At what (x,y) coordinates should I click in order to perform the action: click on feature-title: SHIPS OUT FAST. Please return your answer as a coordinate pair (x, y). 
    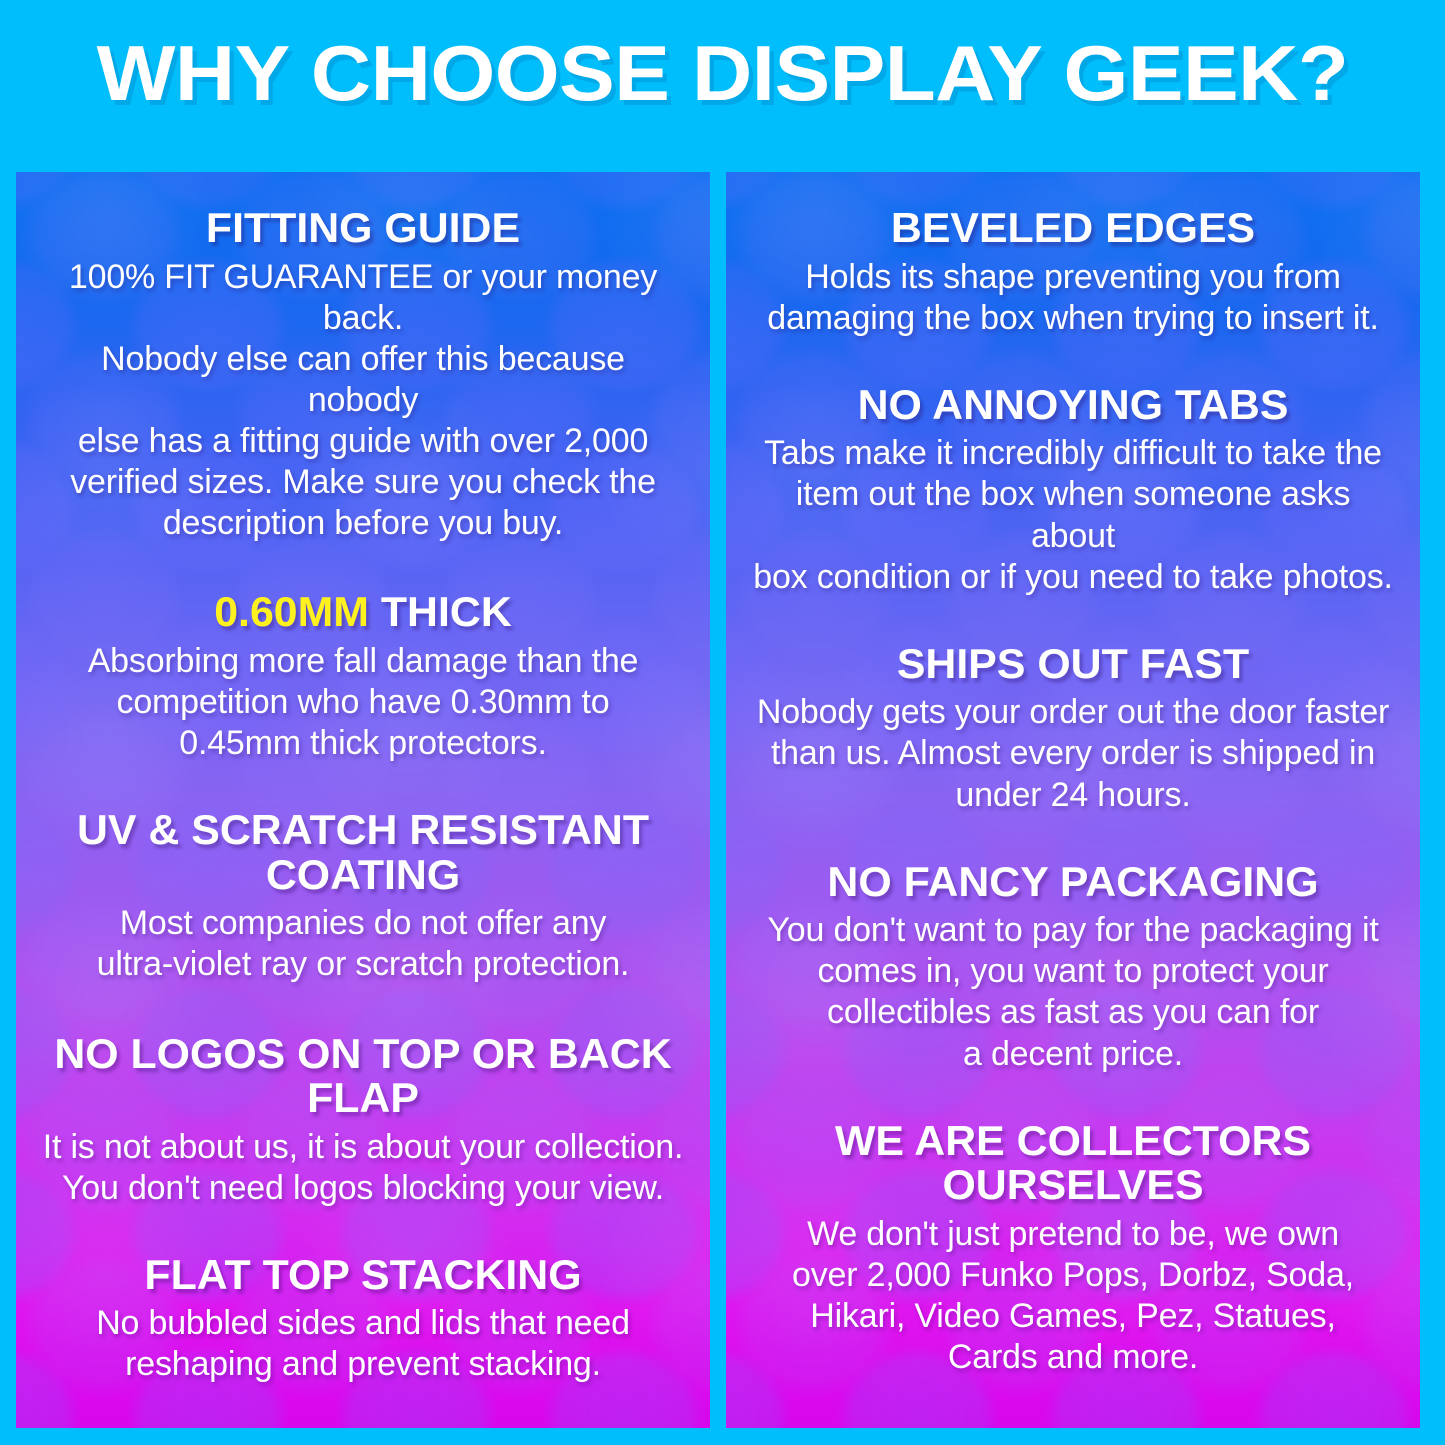
    Looking at the image, I should click on (1073, 663).